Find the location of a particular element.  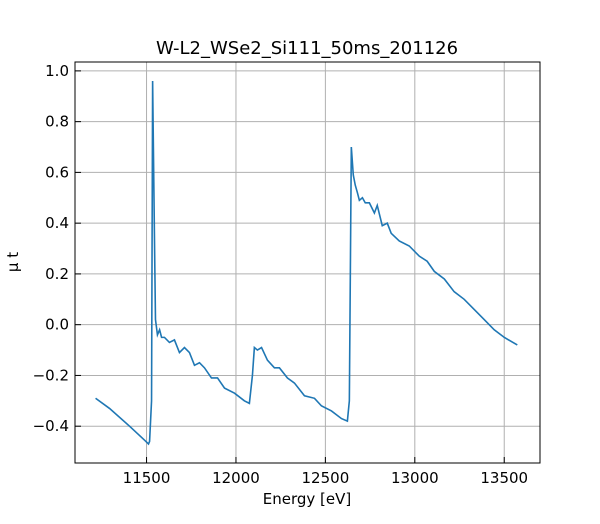

y-tick-label: 0.0 is located at coordinates (57, 325).